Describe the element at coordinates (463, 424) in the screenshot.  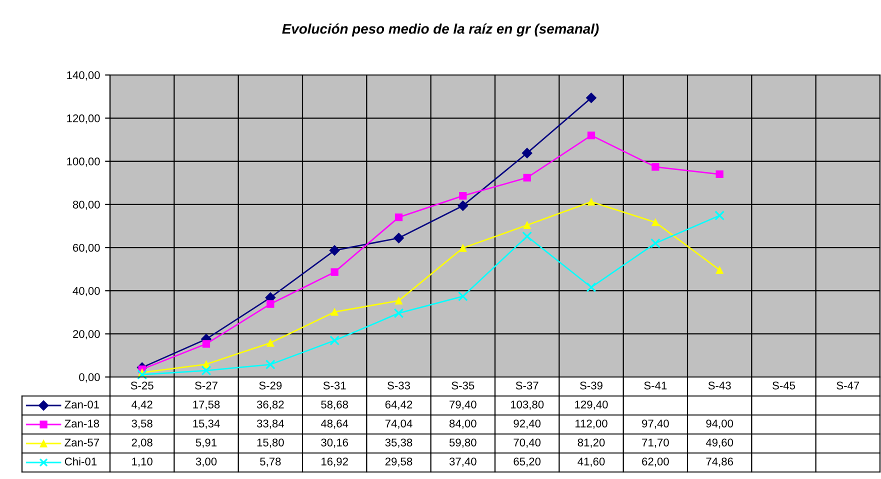
I see `data-label: 84,00` at that location.